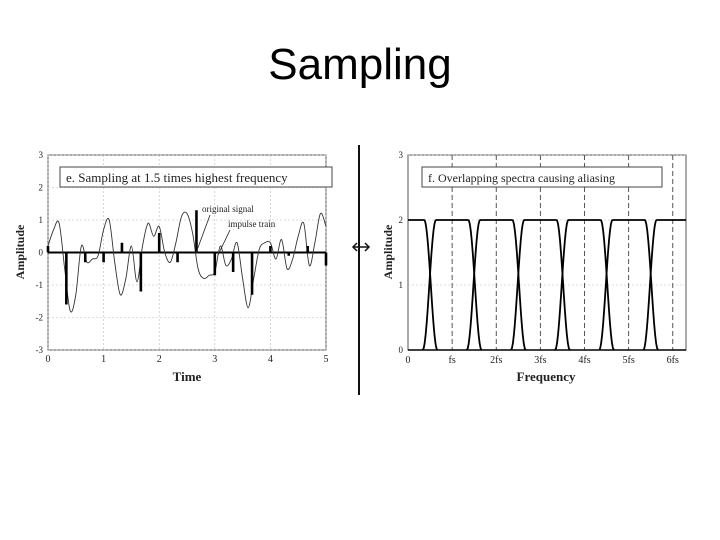 Image resolution: width=720 pixels, height=540 pixels. Describe the element at coordinates (103, 359) in the screenshot. I see `x-tick-label: 1` at that location.